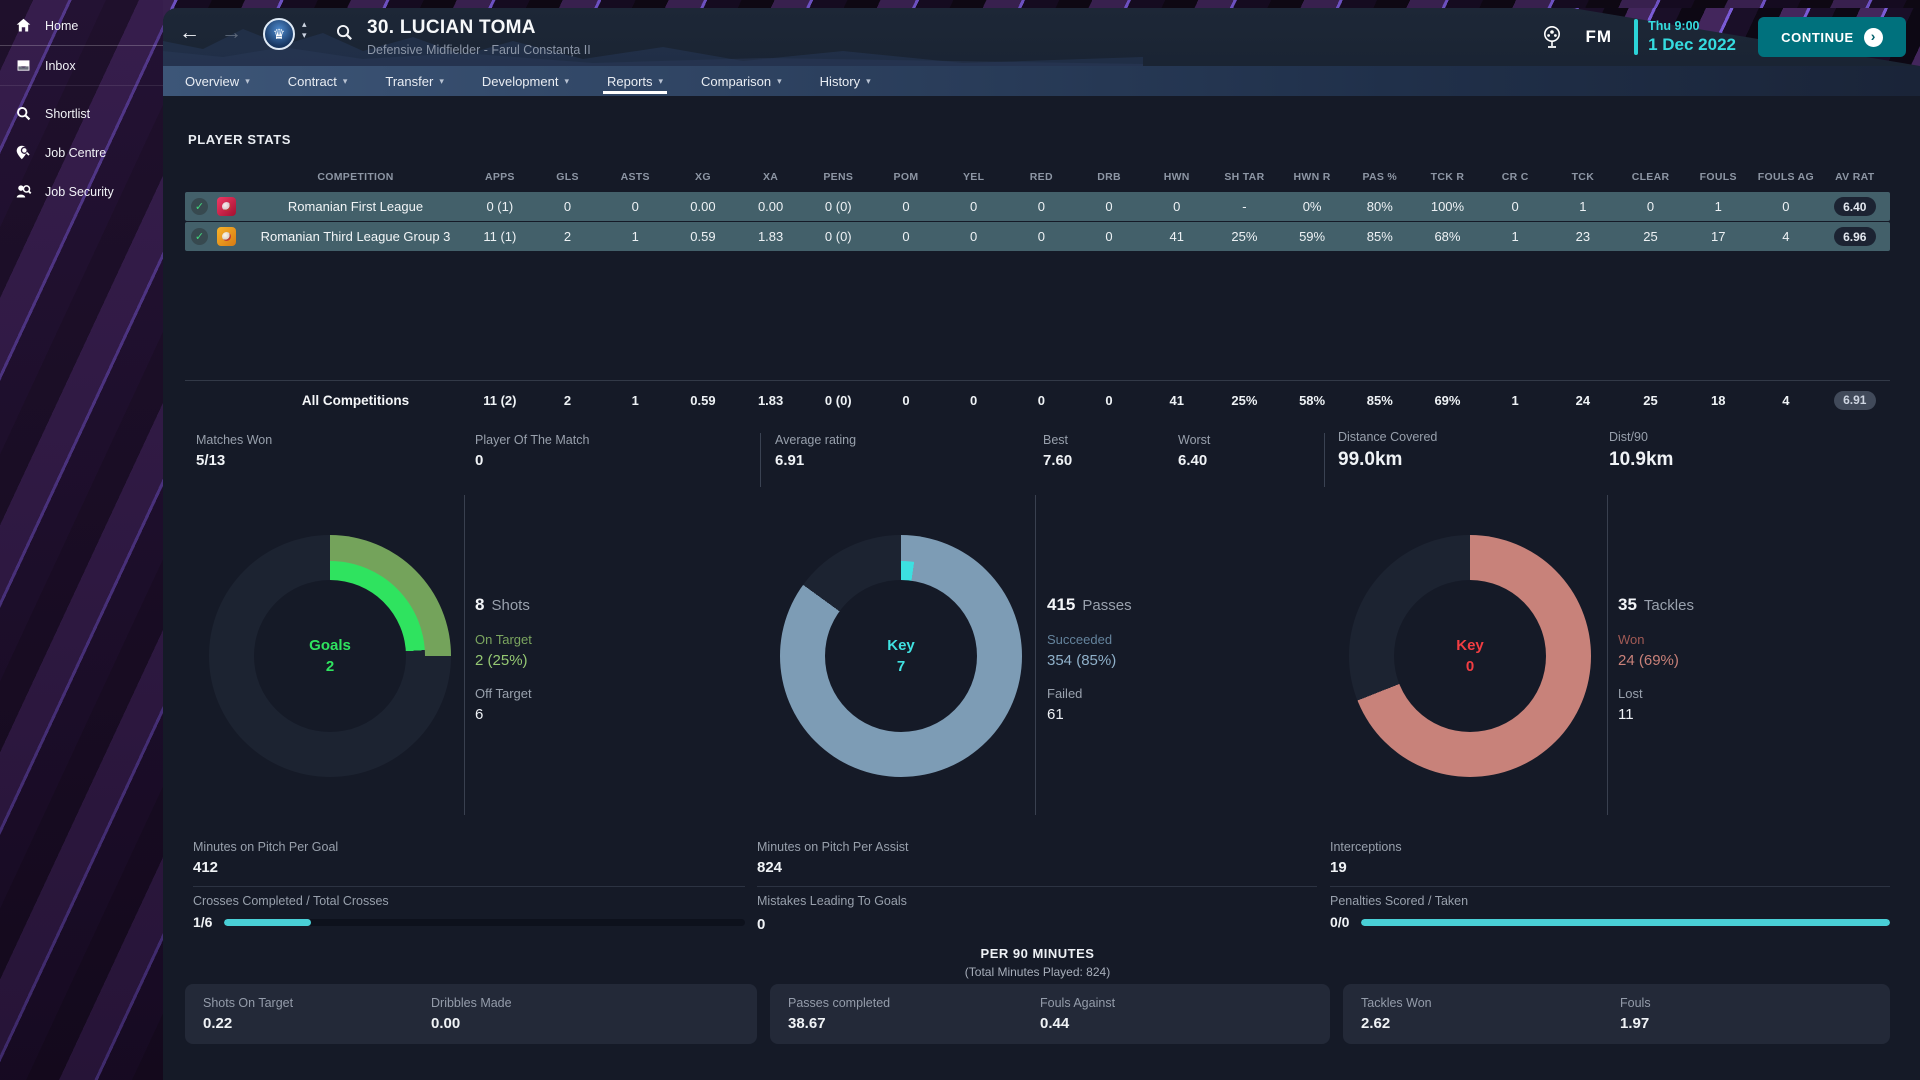 This screenshot has width=1920, height=1080. Describe the element at coordinates (1599, 36) in the screenshot. I see `fm-menu-button: FM` at that location.